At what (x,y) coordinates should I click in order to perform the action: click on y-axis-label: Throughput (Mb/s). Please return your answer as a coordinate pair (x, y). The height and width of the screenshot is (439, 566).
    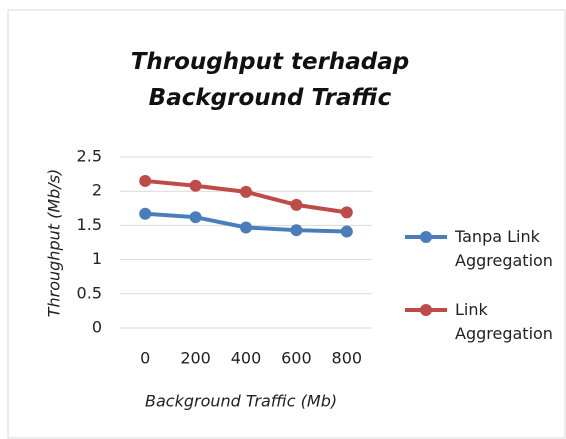
    Looking at the image, I should click on (54, 243).